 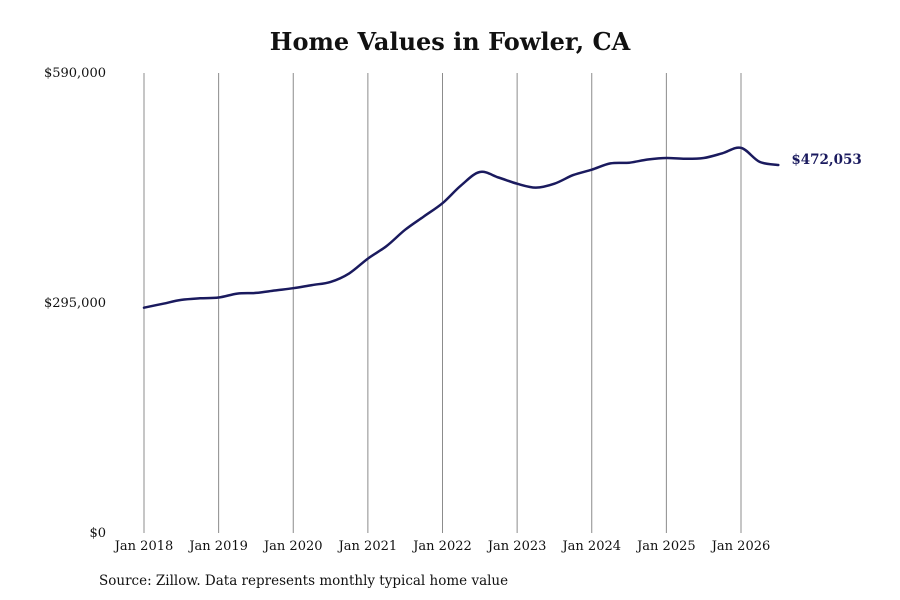 What do you see at coordinates (292, 546) in the screenshot?
I see `x-tick-label: Jan 2020` at bounding box center [292, 546].